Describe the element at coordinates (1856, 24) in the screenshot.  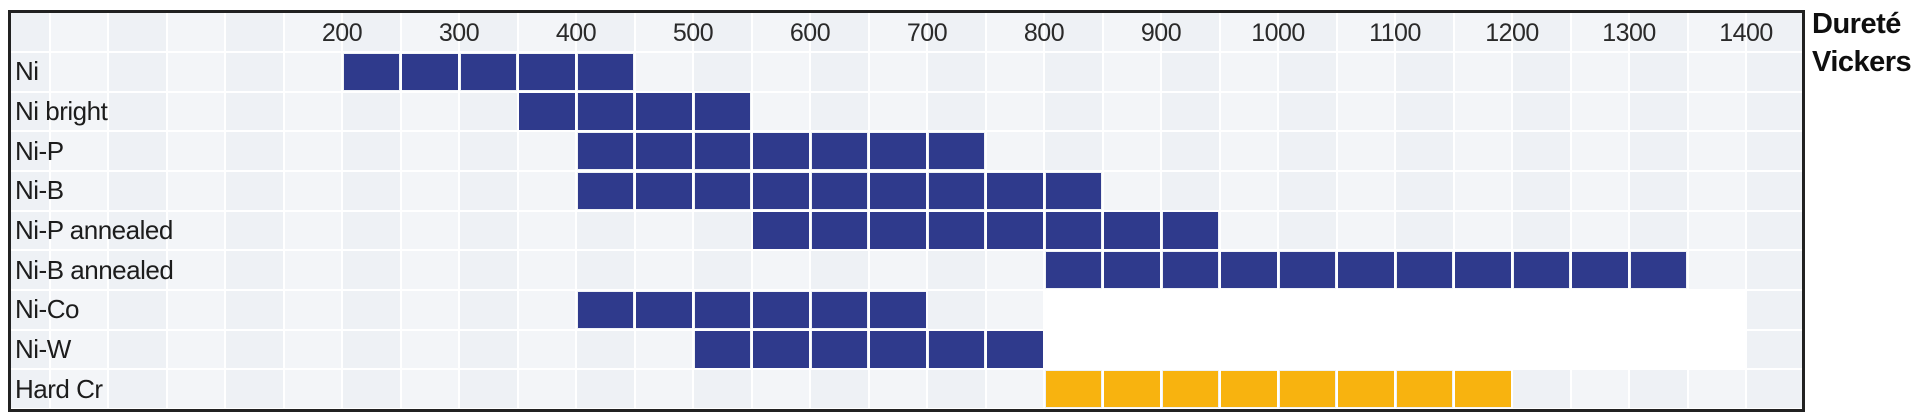
I see `axis-title-line1: Dureté` at that location.